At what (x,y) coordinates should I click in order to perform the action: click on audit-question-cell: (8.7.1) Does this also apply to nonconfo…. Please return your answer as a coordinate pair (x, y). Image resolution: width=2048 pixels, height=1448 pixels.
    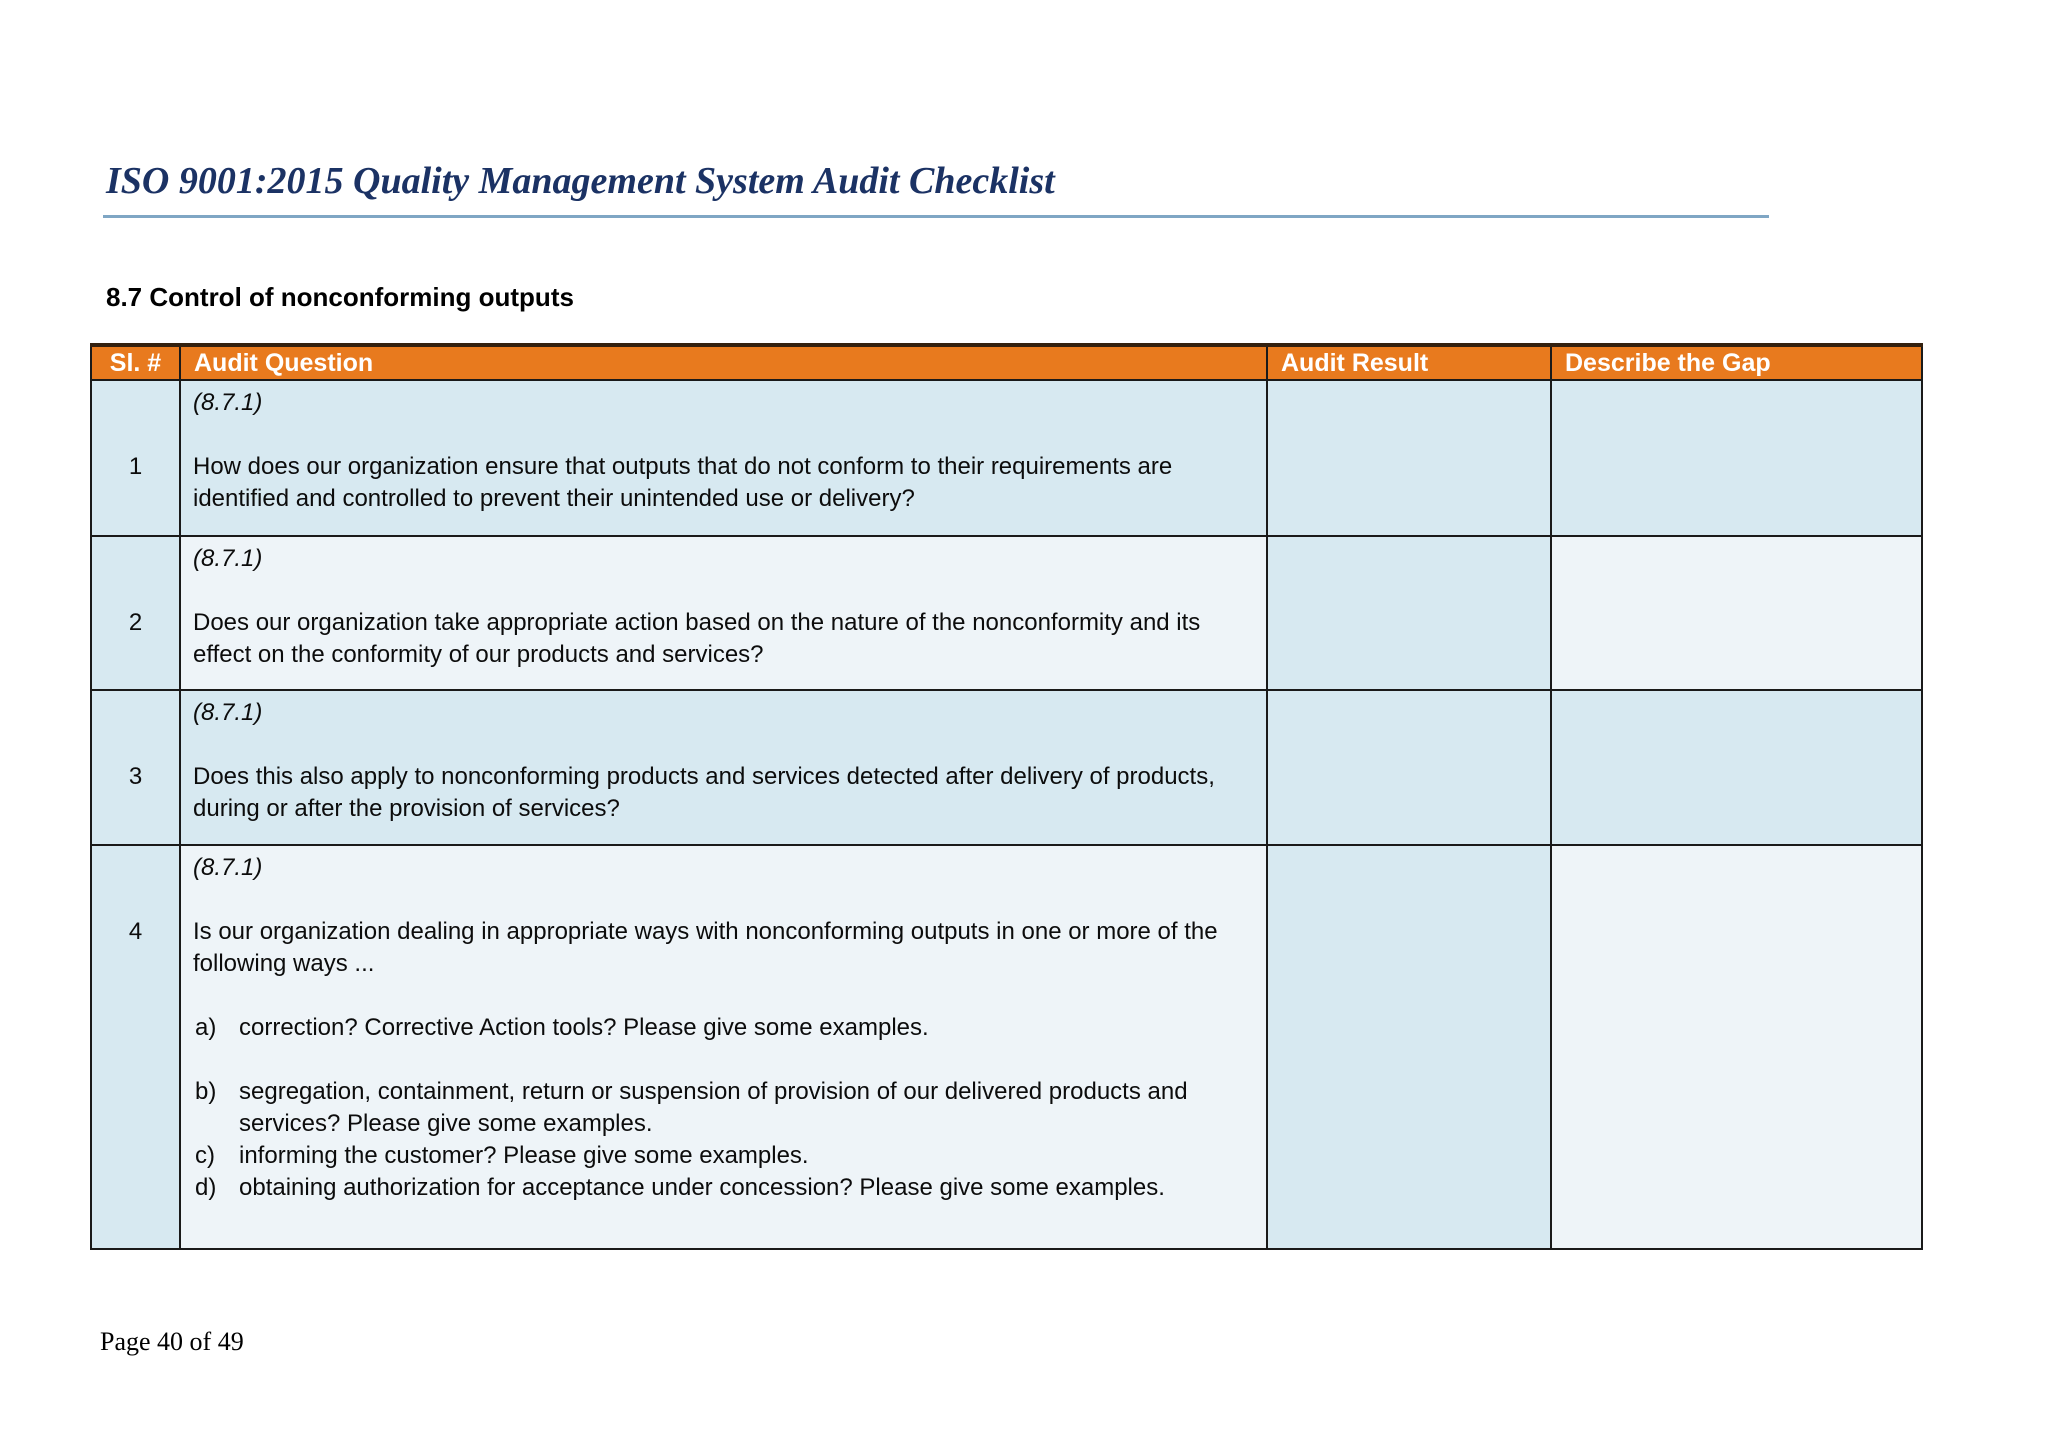
    Looking at the image, I should click on (723, 767).